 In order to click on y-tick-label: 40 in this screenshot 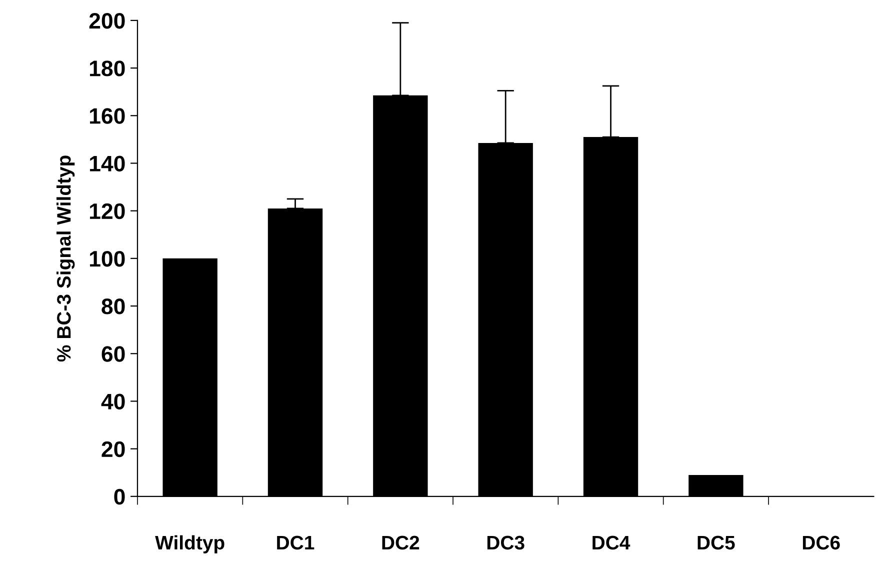, I will do `click(113, 402)`.